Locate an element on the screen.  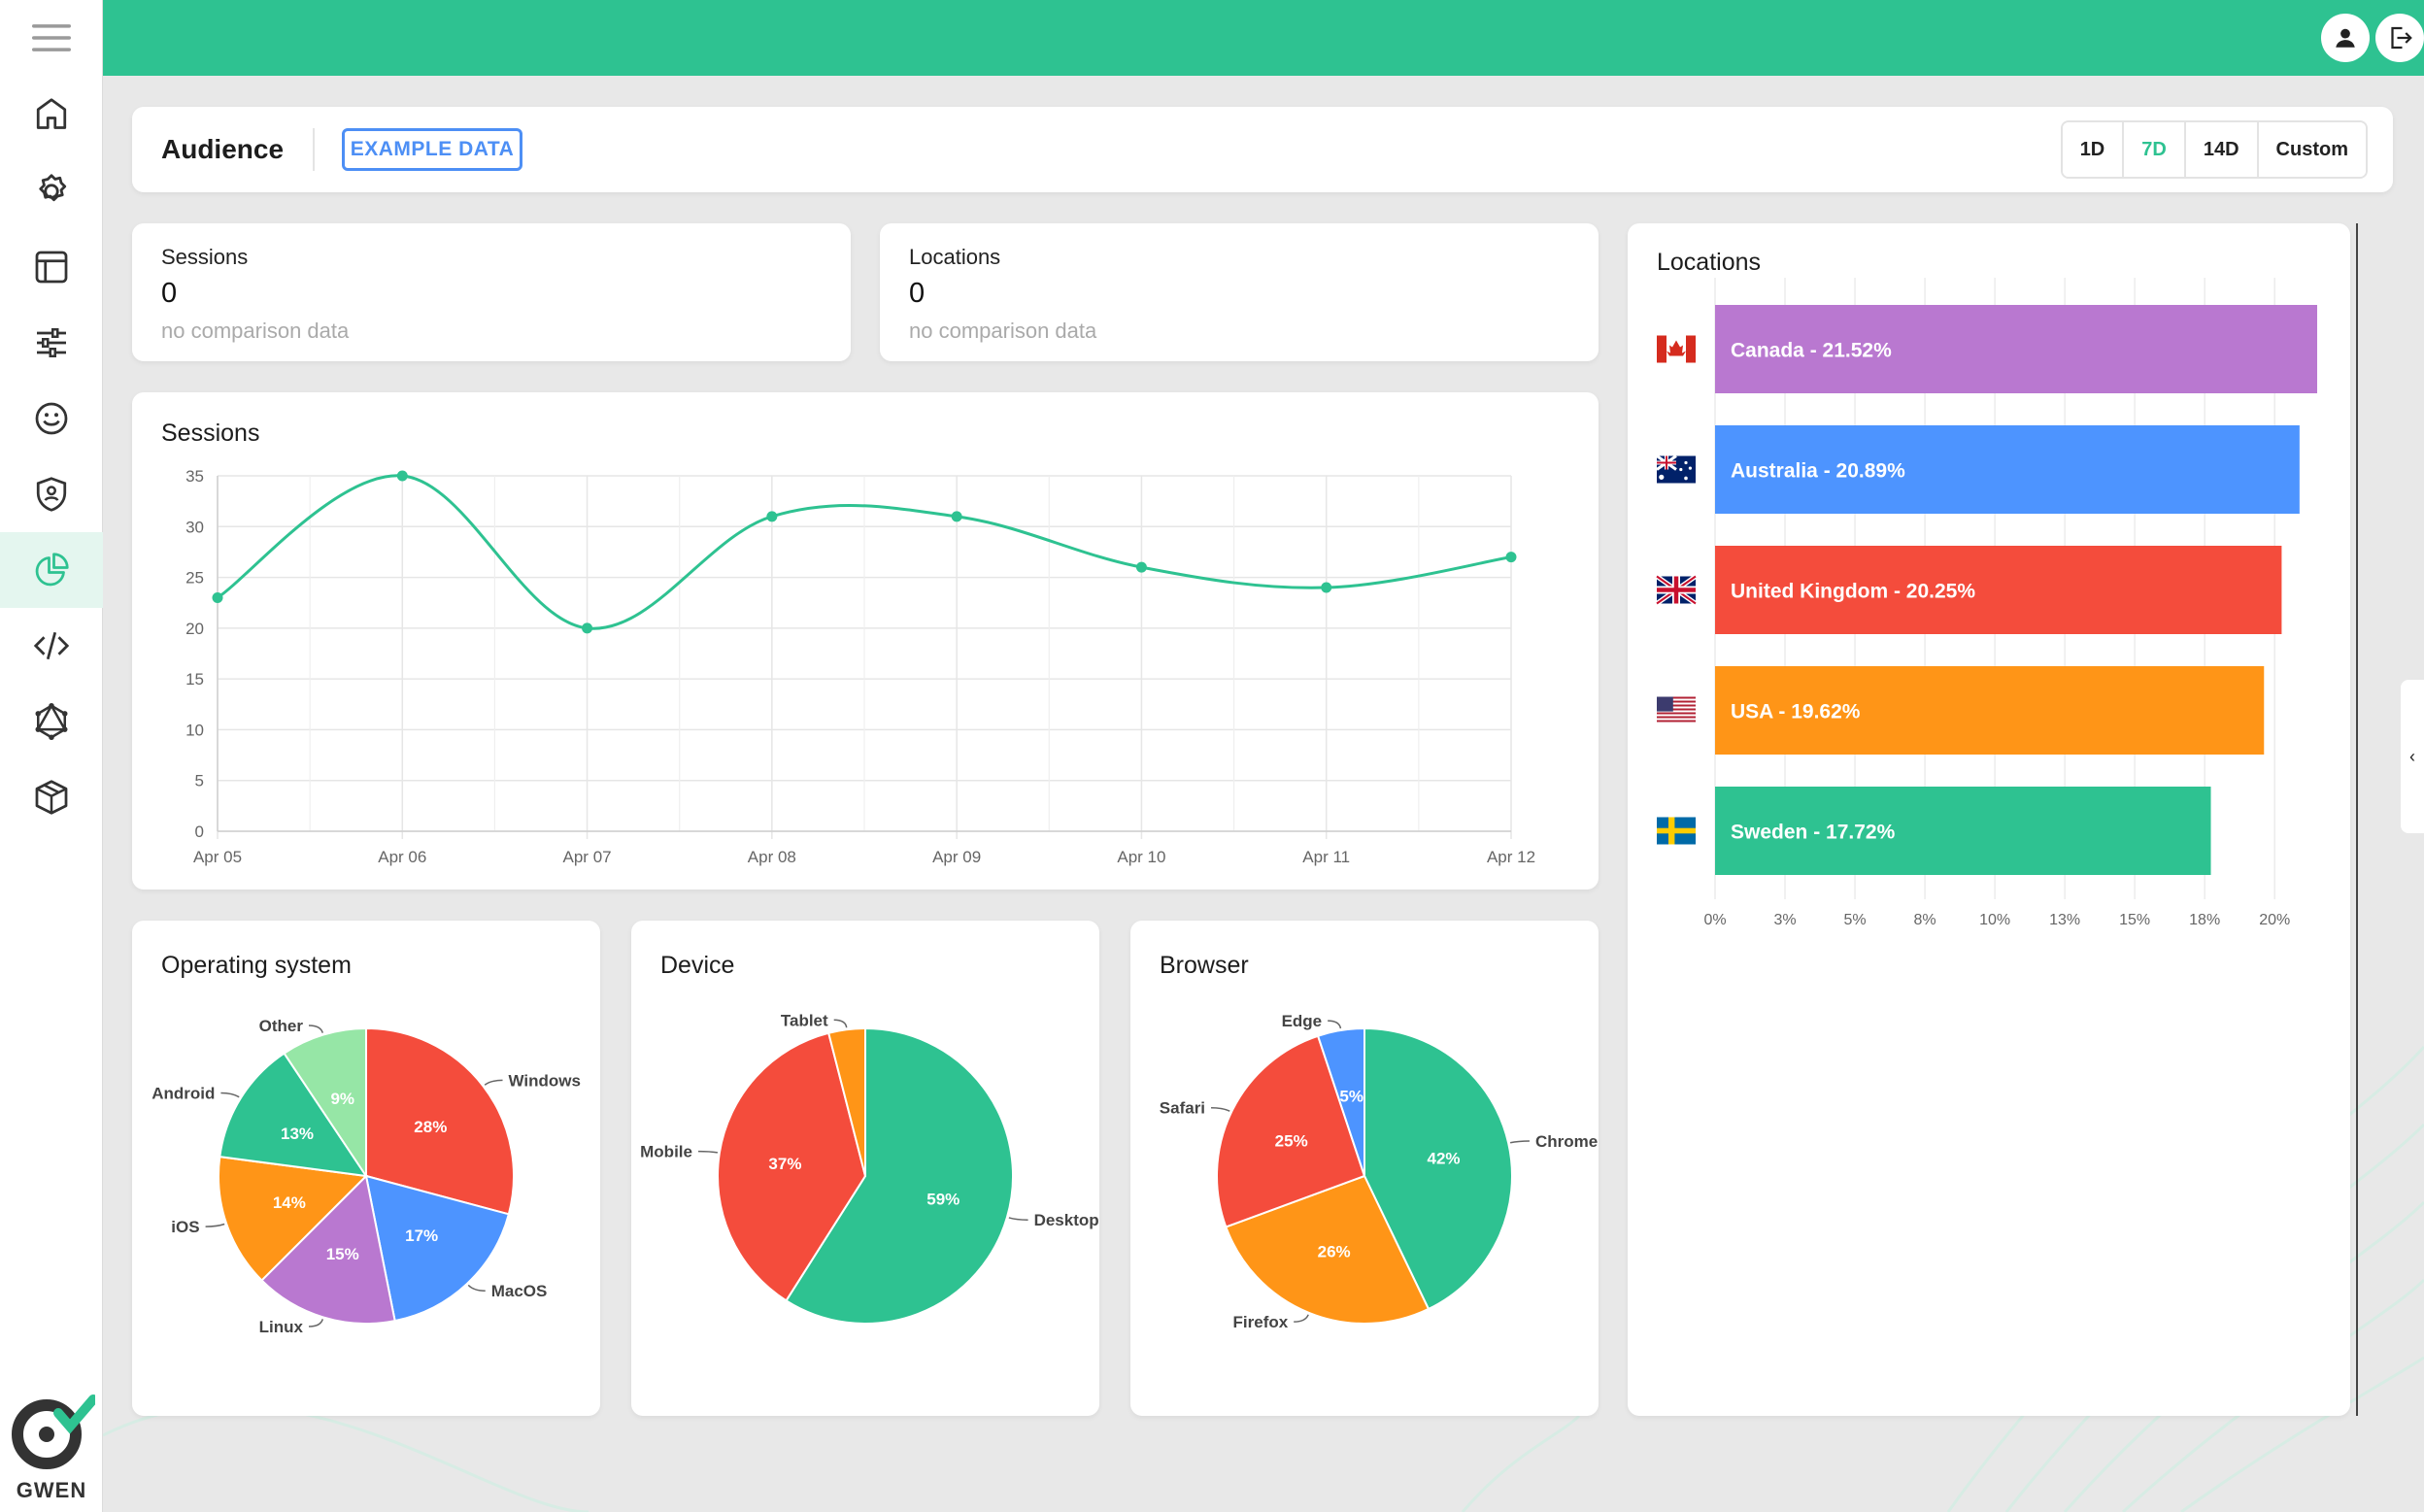
bar-united-kingdom is located at coordinates (1998, 590).